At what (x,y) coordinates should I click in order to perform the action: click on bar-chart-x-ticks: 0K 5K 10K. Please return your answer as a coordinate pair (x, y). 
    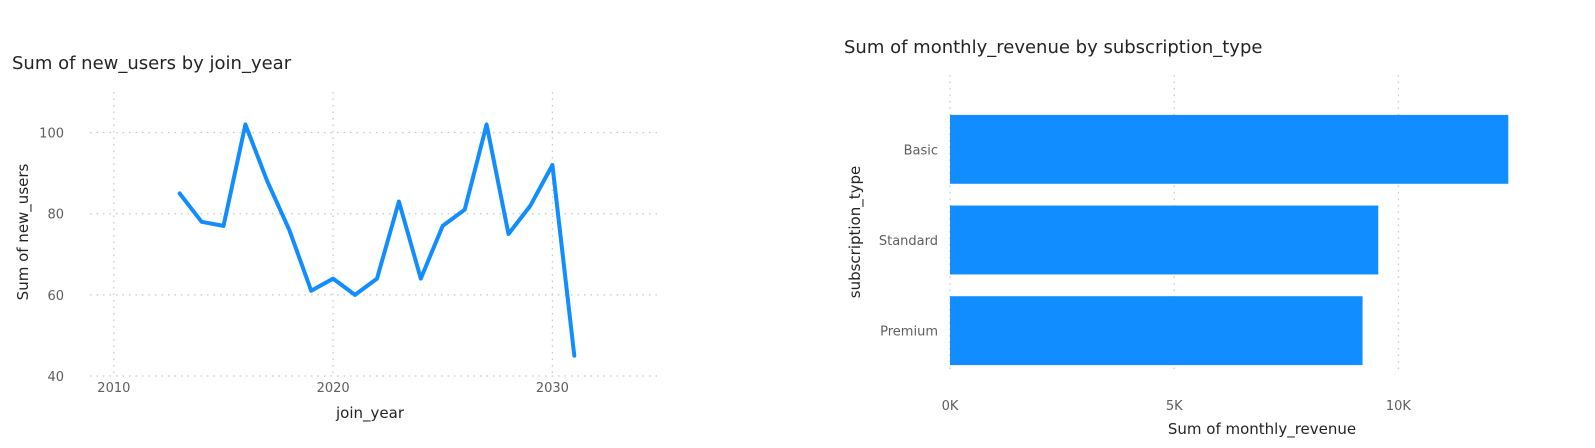
    Looking at the image, I should click on (1177, 406).